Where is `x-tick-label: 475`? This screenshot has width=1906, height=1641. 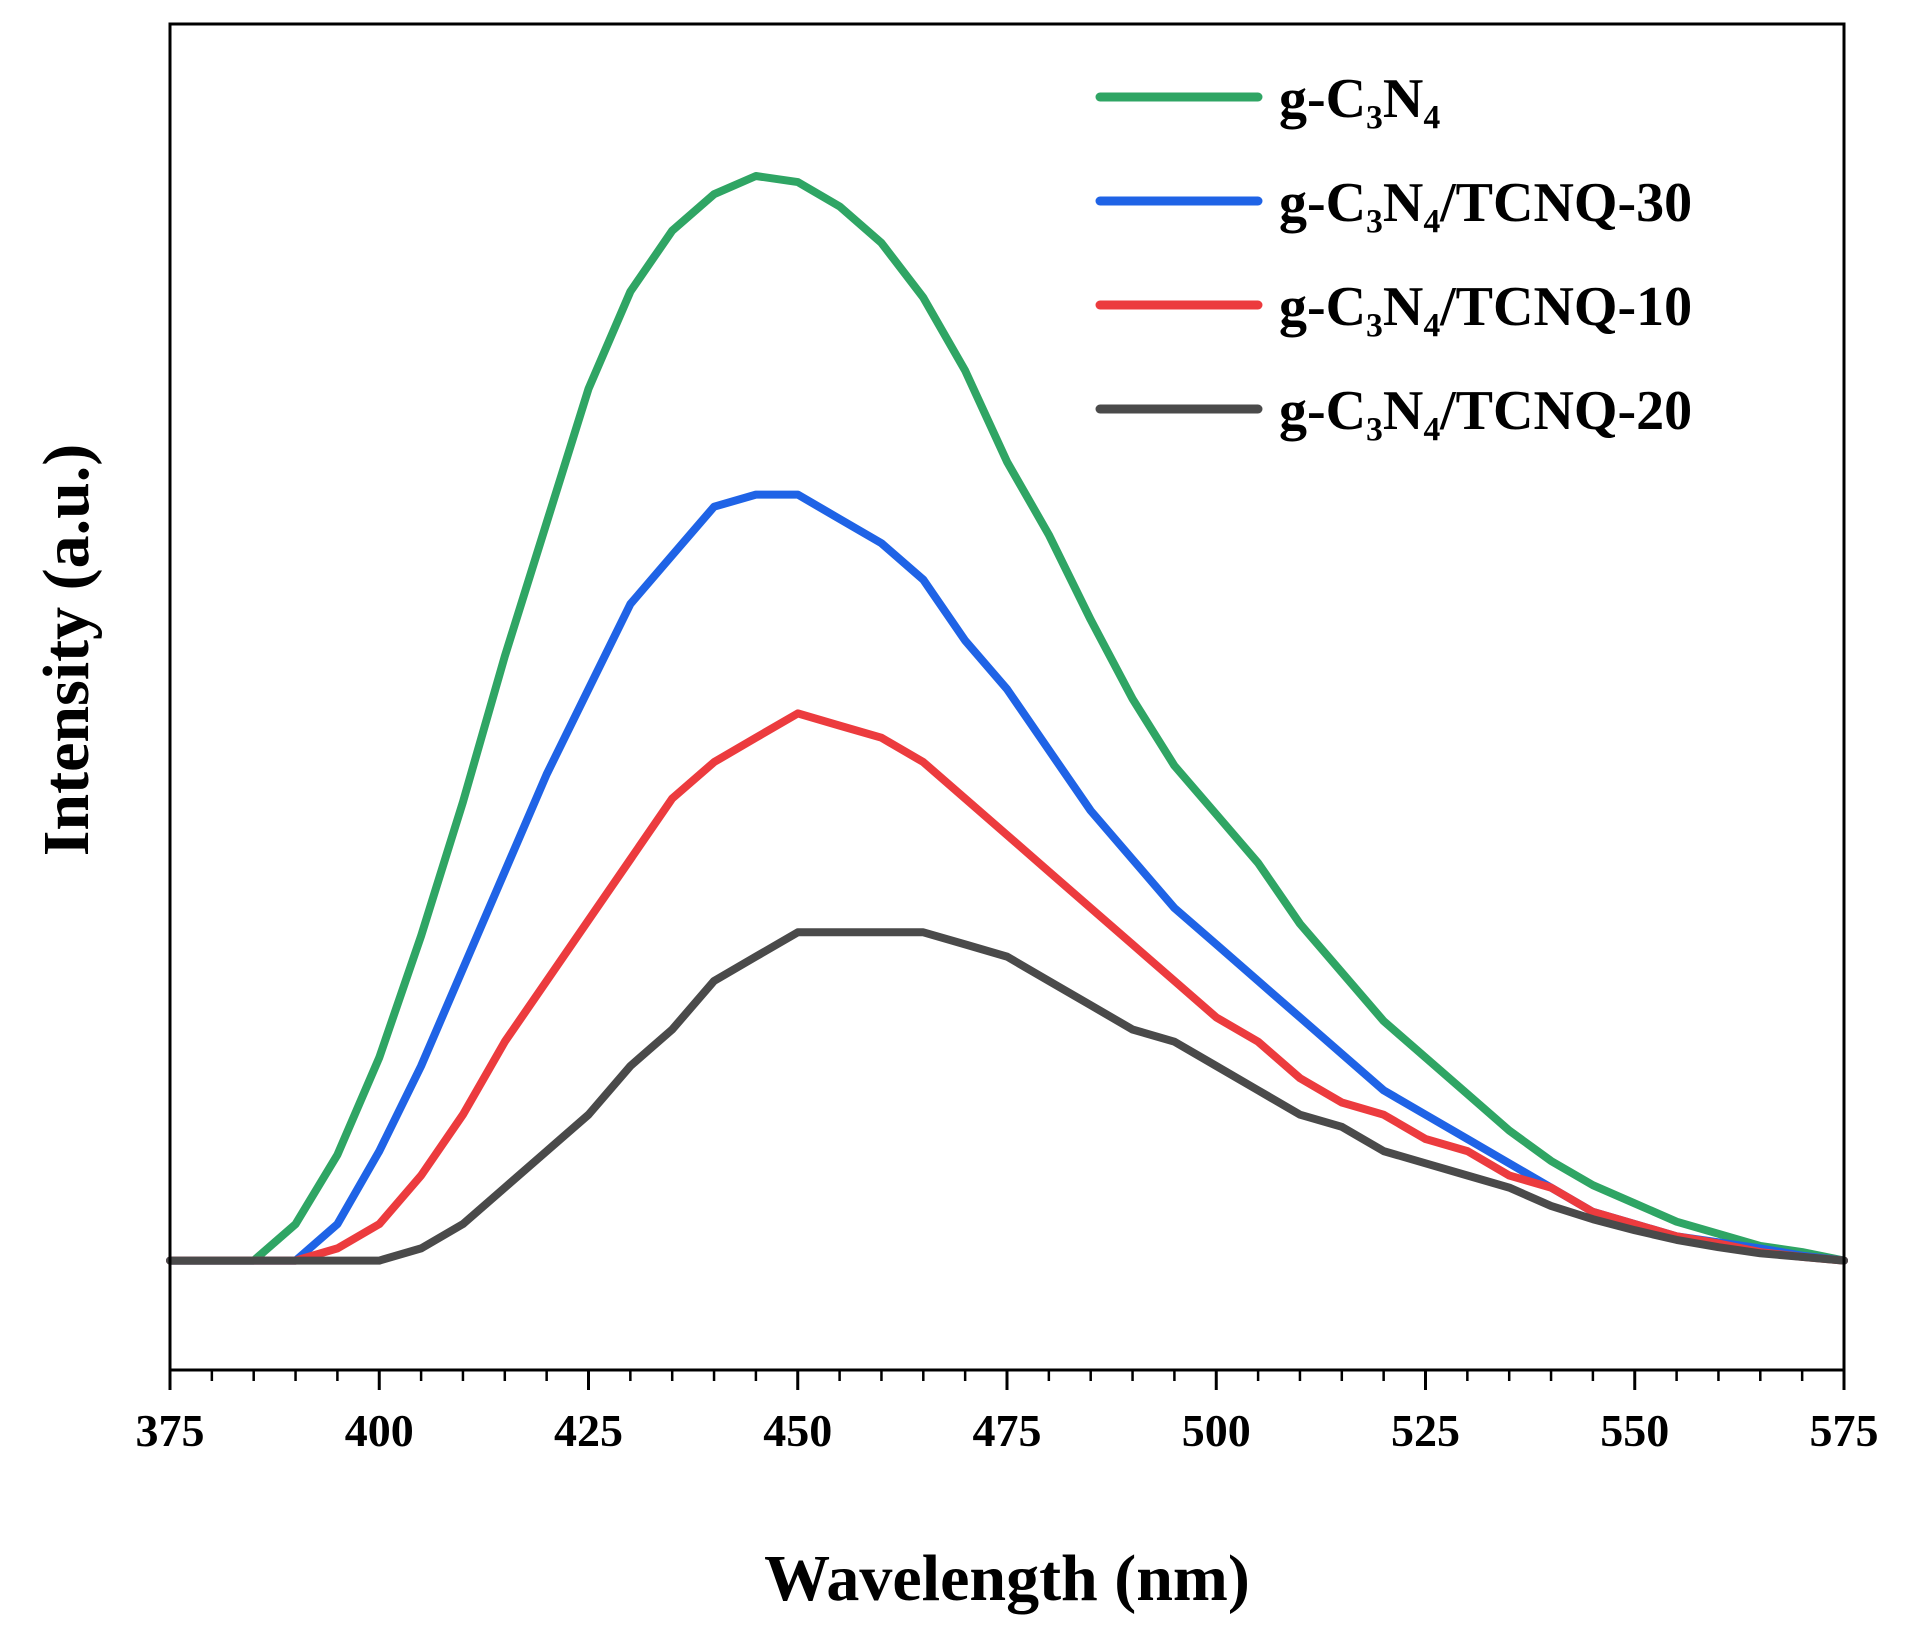 x-tick-label: 475 is located at coordinates (1007, 1430).